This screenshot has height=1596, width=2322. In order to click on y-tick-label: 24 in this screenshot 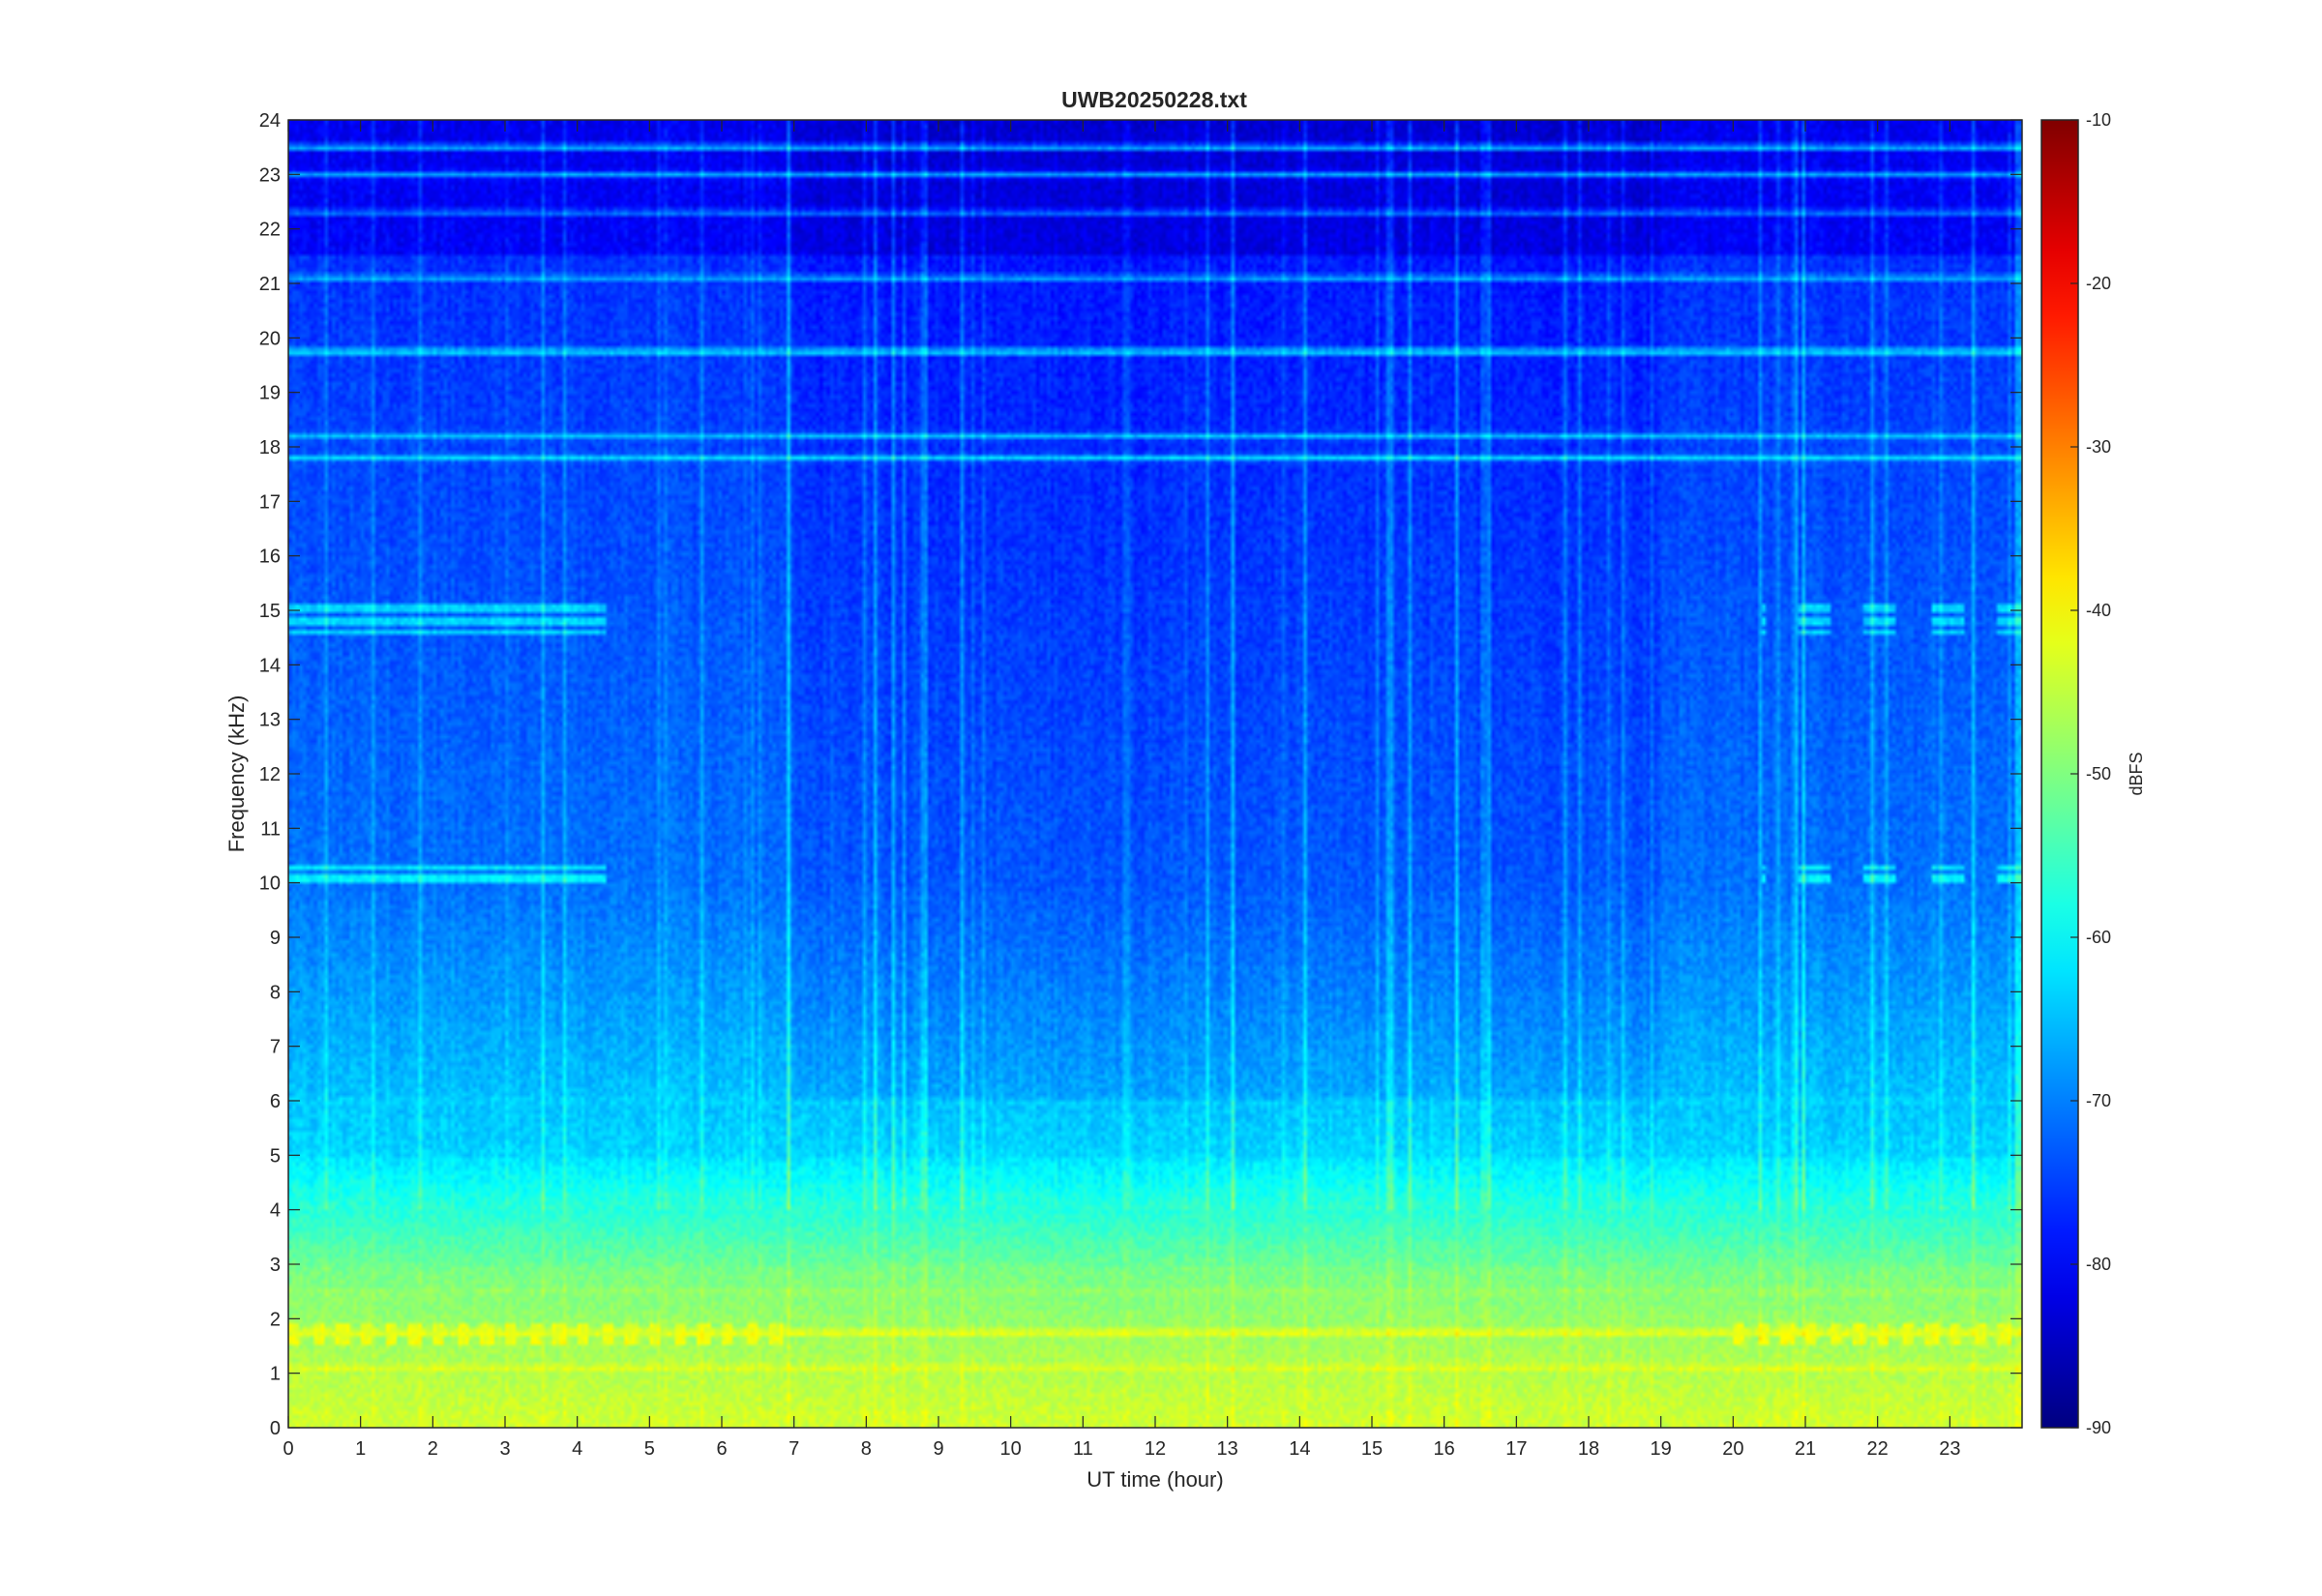, I will do `click(270, 121)`.